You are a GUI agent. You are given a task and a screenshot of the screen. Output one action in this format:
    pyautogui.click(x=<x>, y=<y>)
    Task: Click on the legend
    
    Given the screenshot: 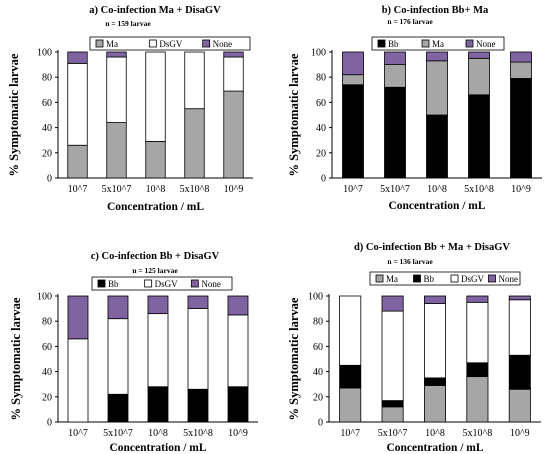 What is the action you would take?
    pyautogui.click(x=445, y=278)
    